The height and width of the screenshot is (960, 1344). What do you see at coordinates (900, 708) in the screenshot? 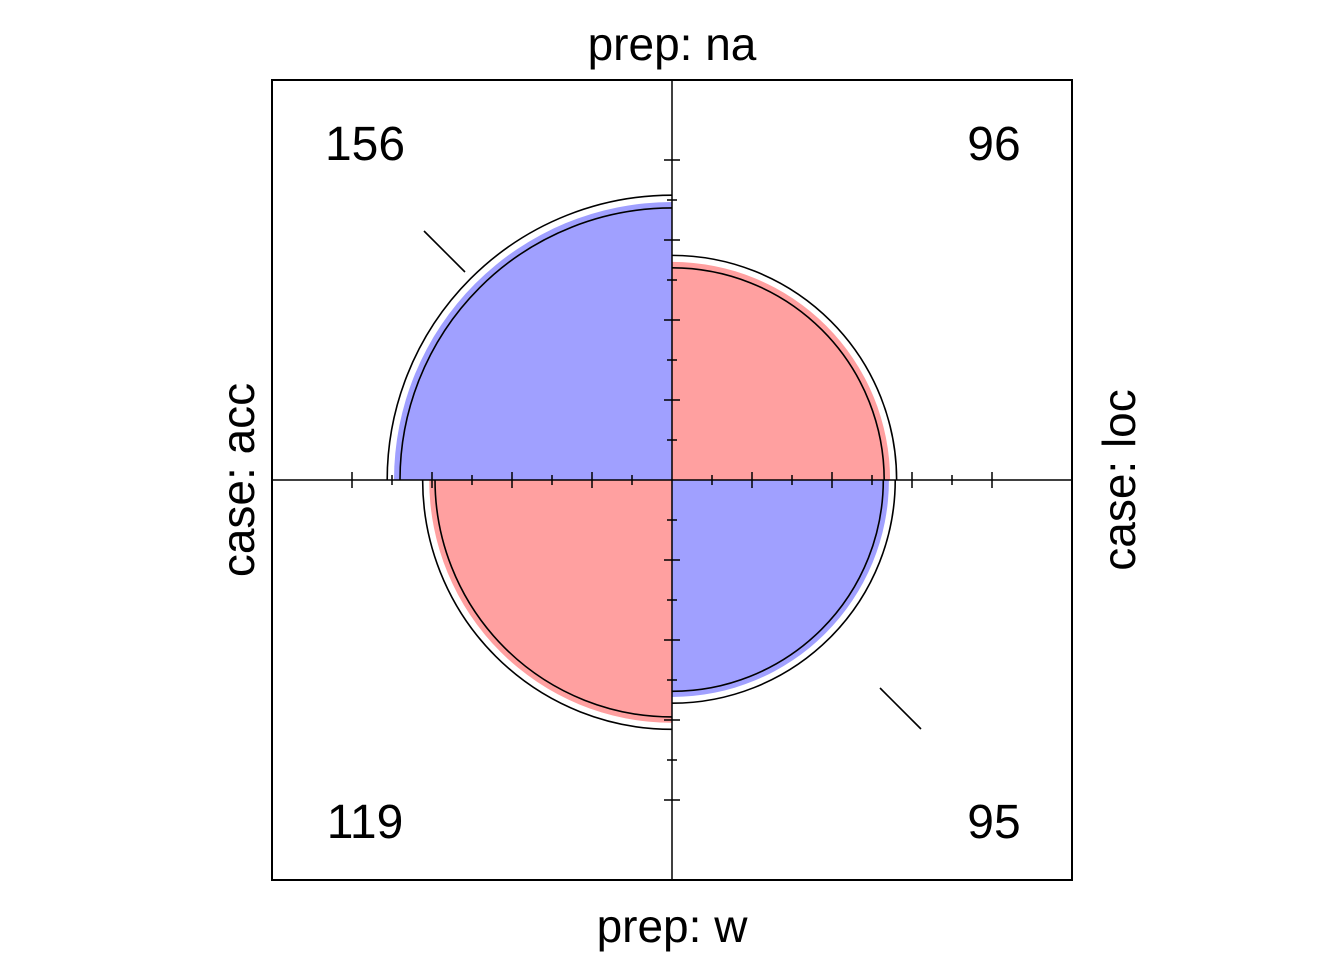
I see `diagonal-marker-bottom-right` at bounding box center [900, 708].